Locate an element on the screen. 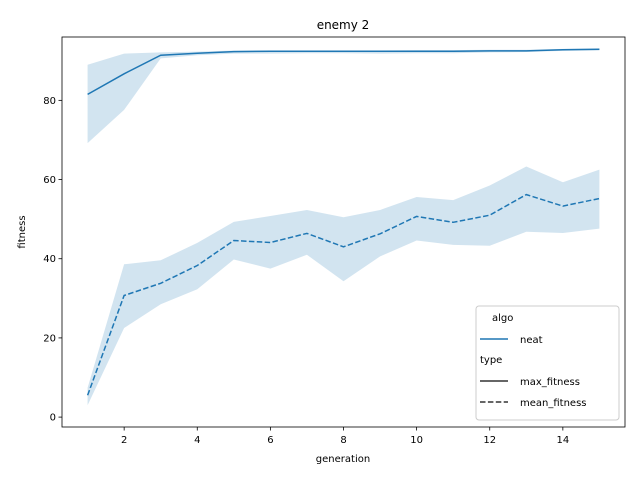 This screenshot has width=640, height=480. x-tick-label: 14 is located at coordinates (562, 440).